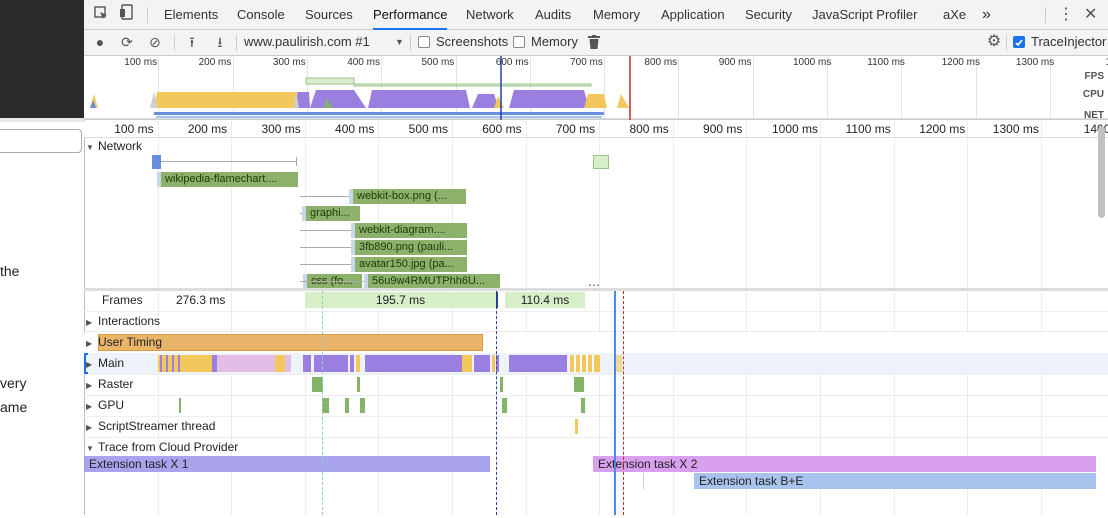 This screenshot has height=518, width=1108. I want to click on raster-track: ▶ Raster, so click(109, 384).